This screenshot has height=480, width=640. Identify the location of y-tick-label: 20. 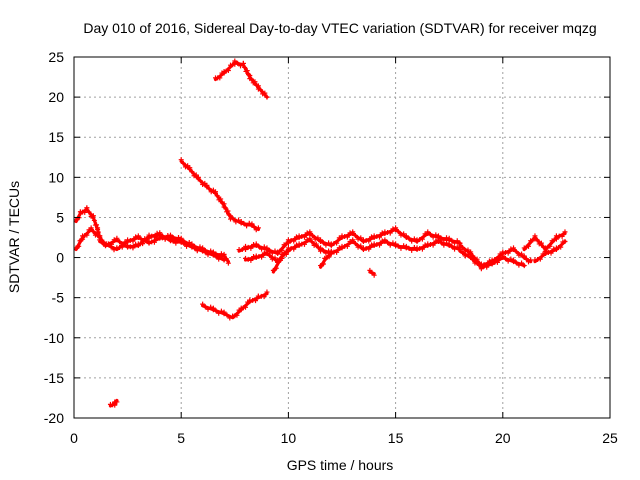
(56, 97).